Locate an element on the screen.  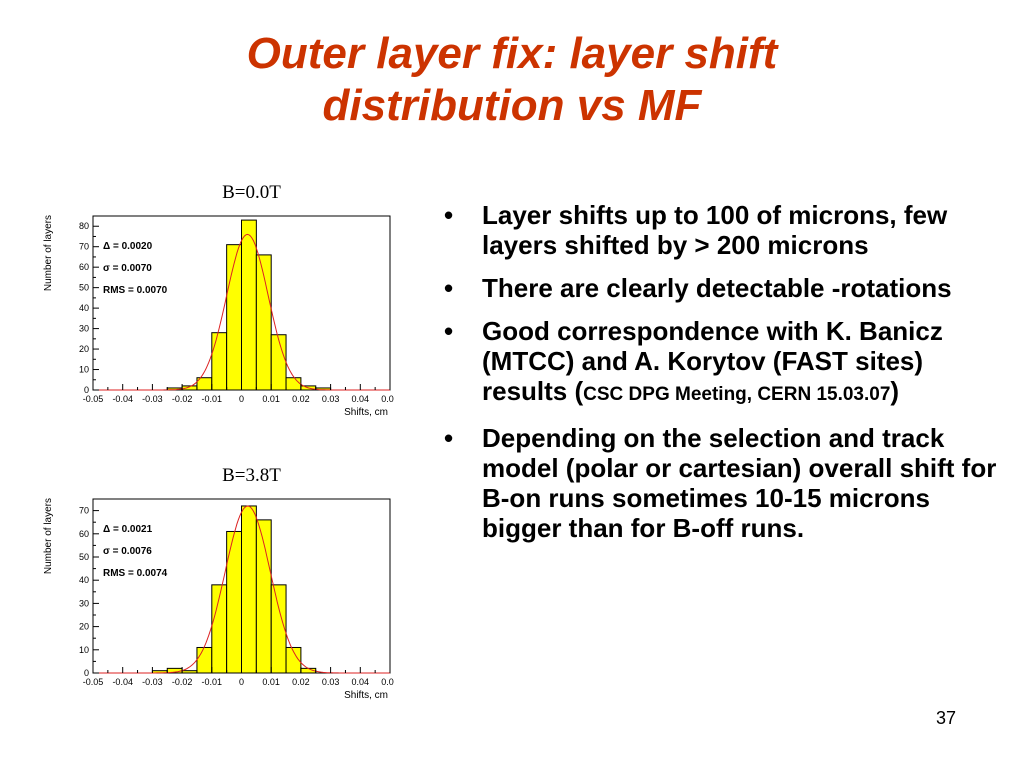
slide-title-line-2: distribution vs MF is located at coordinates (512, 105).